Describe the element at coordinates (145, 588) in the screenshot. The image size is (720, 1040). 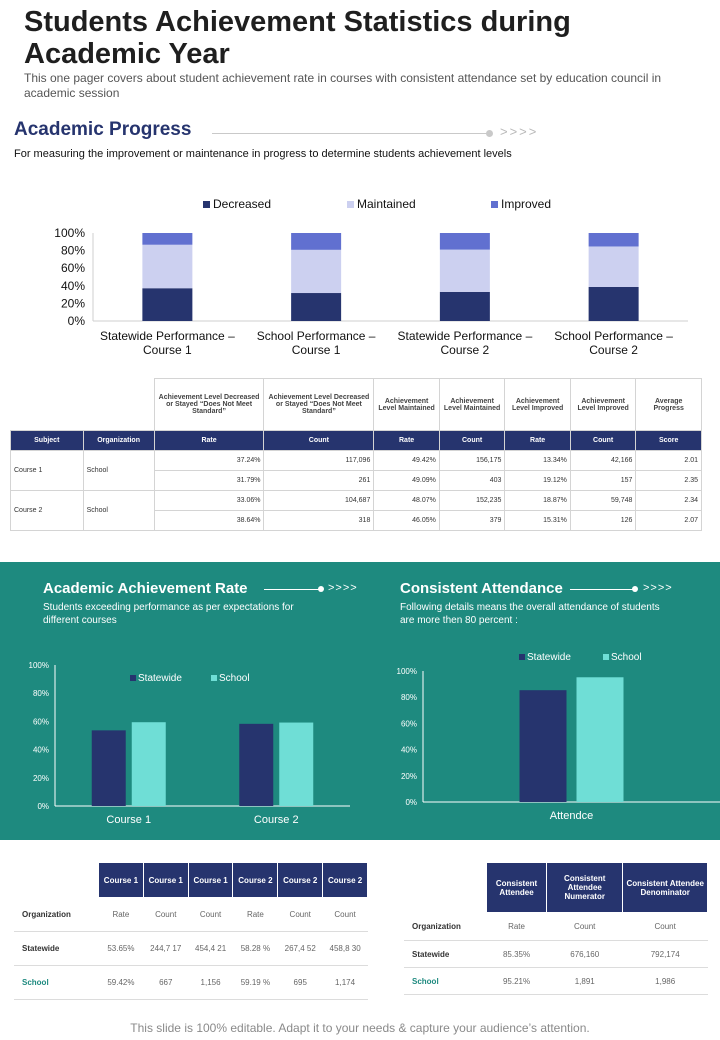
I see `achievement-rate-title: Academic Achievement Rate` at that location.